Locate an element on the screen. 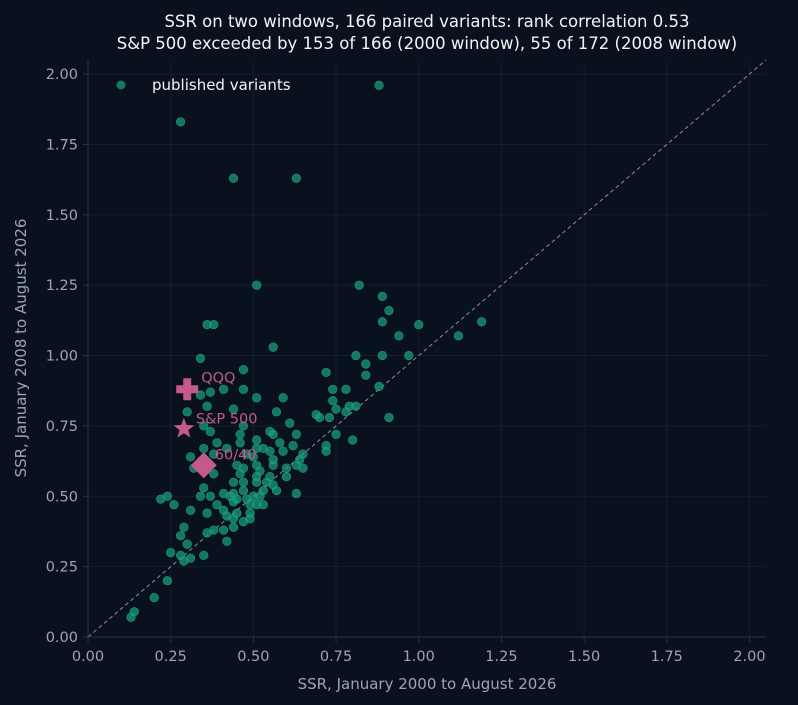  y-tick-label: 0.75 is located at coordinates (62, 427).